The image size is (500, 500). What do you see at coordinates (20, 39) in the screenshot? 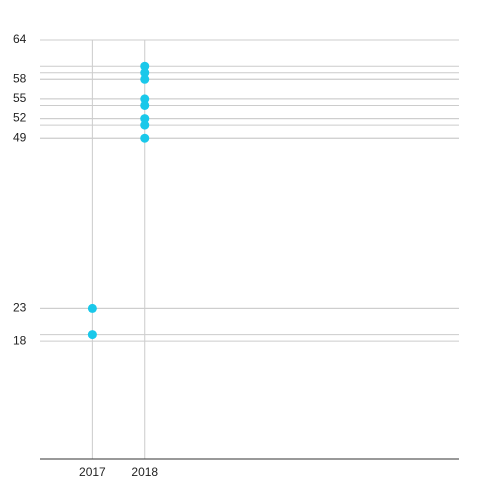
I see `y-tick-label: 64` at bounding box center [20, 39].